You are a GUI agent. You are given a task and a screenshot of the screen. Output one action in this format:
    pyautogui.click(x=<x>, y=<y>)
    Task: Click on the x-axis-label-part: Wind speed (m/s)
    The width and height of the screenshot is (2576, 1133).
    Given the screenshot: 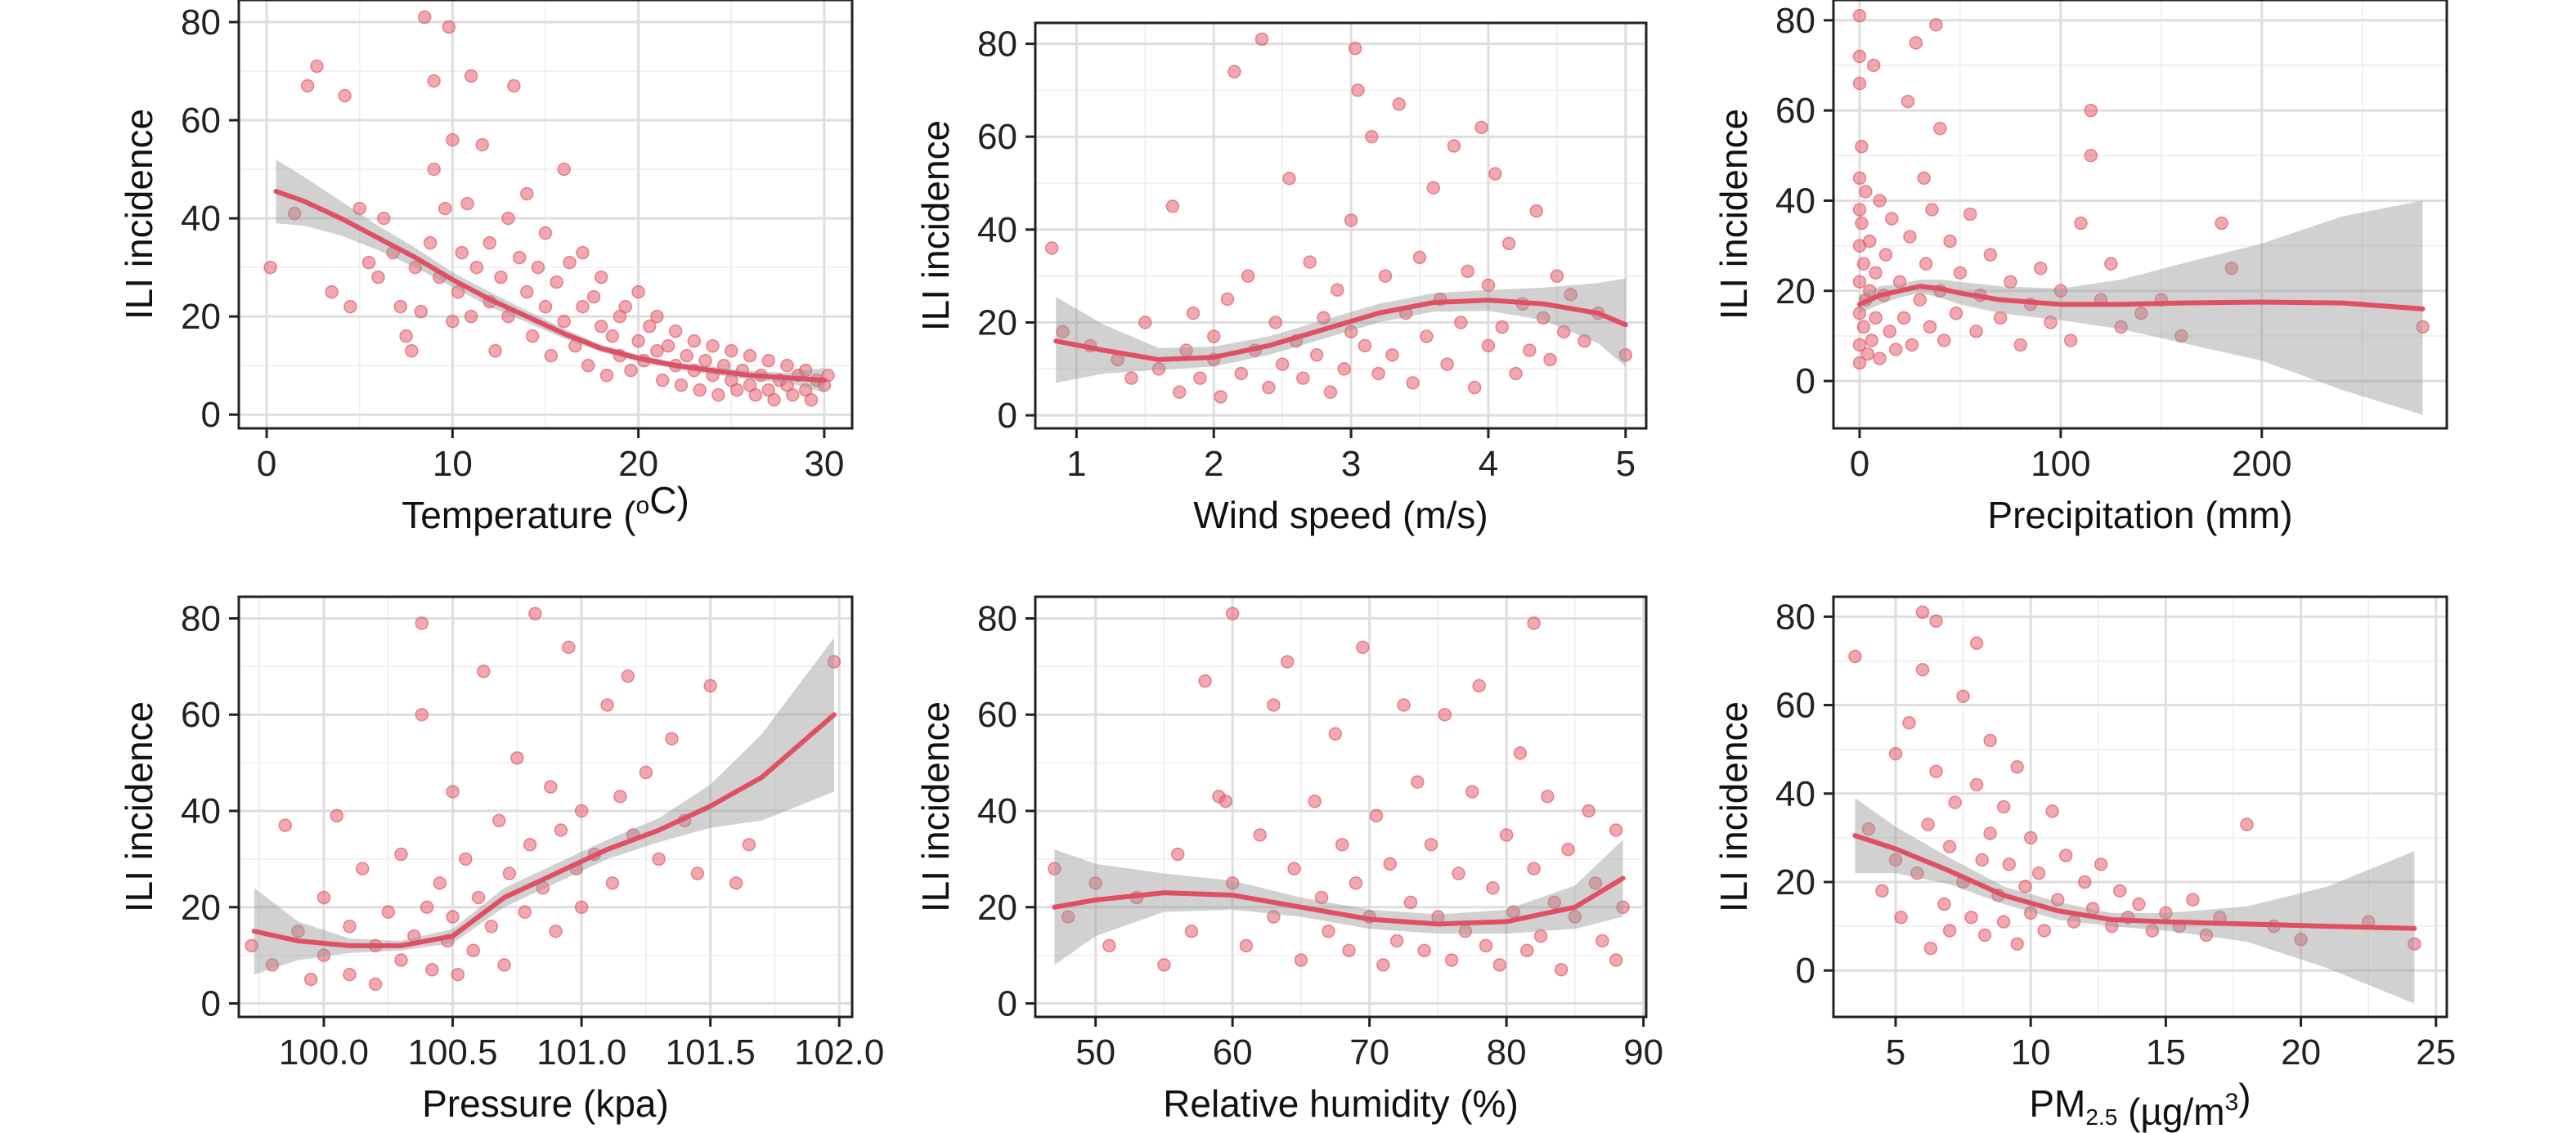 What is the action you would take?
    pyautogui.click(x=1341, y=515)
    